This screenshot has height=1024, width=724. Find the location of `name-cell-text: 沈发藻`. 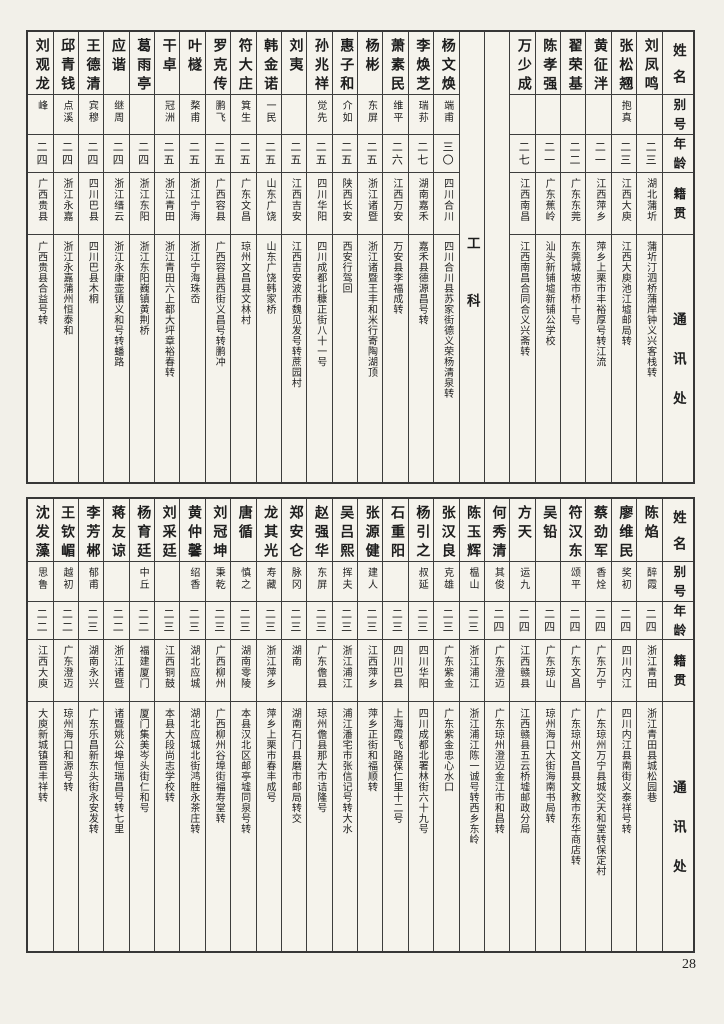

name-cell-text: 沈发藻 is located at coordinates (41, 533).